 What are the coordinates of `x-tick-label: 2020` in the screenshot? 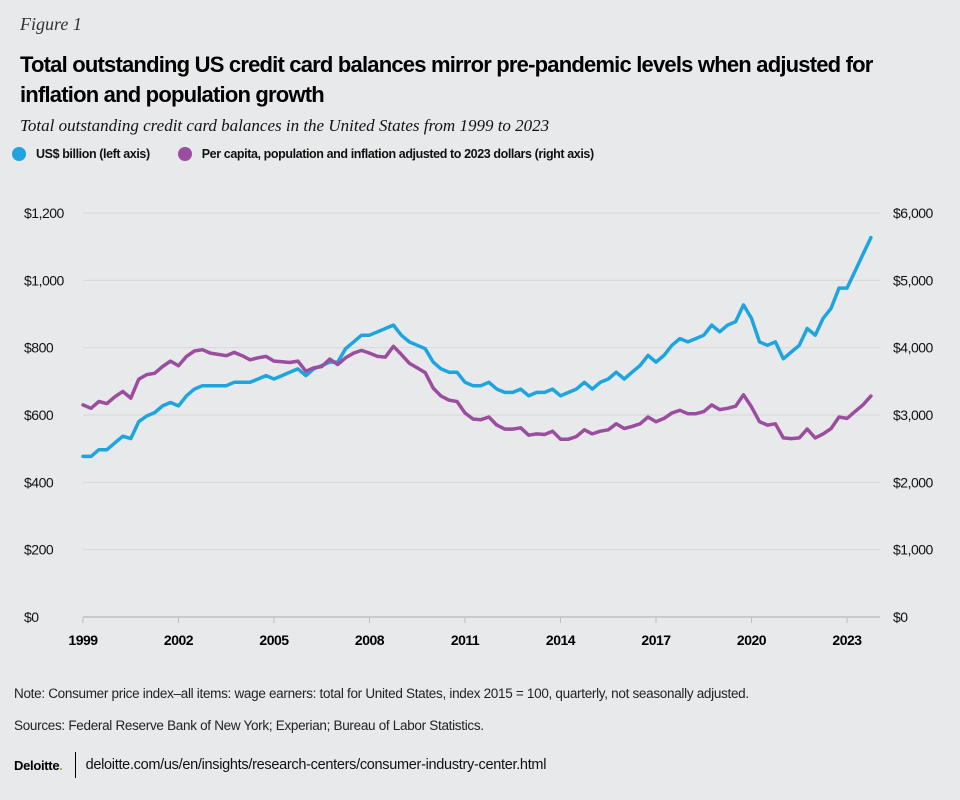 It's located at (752, 640).